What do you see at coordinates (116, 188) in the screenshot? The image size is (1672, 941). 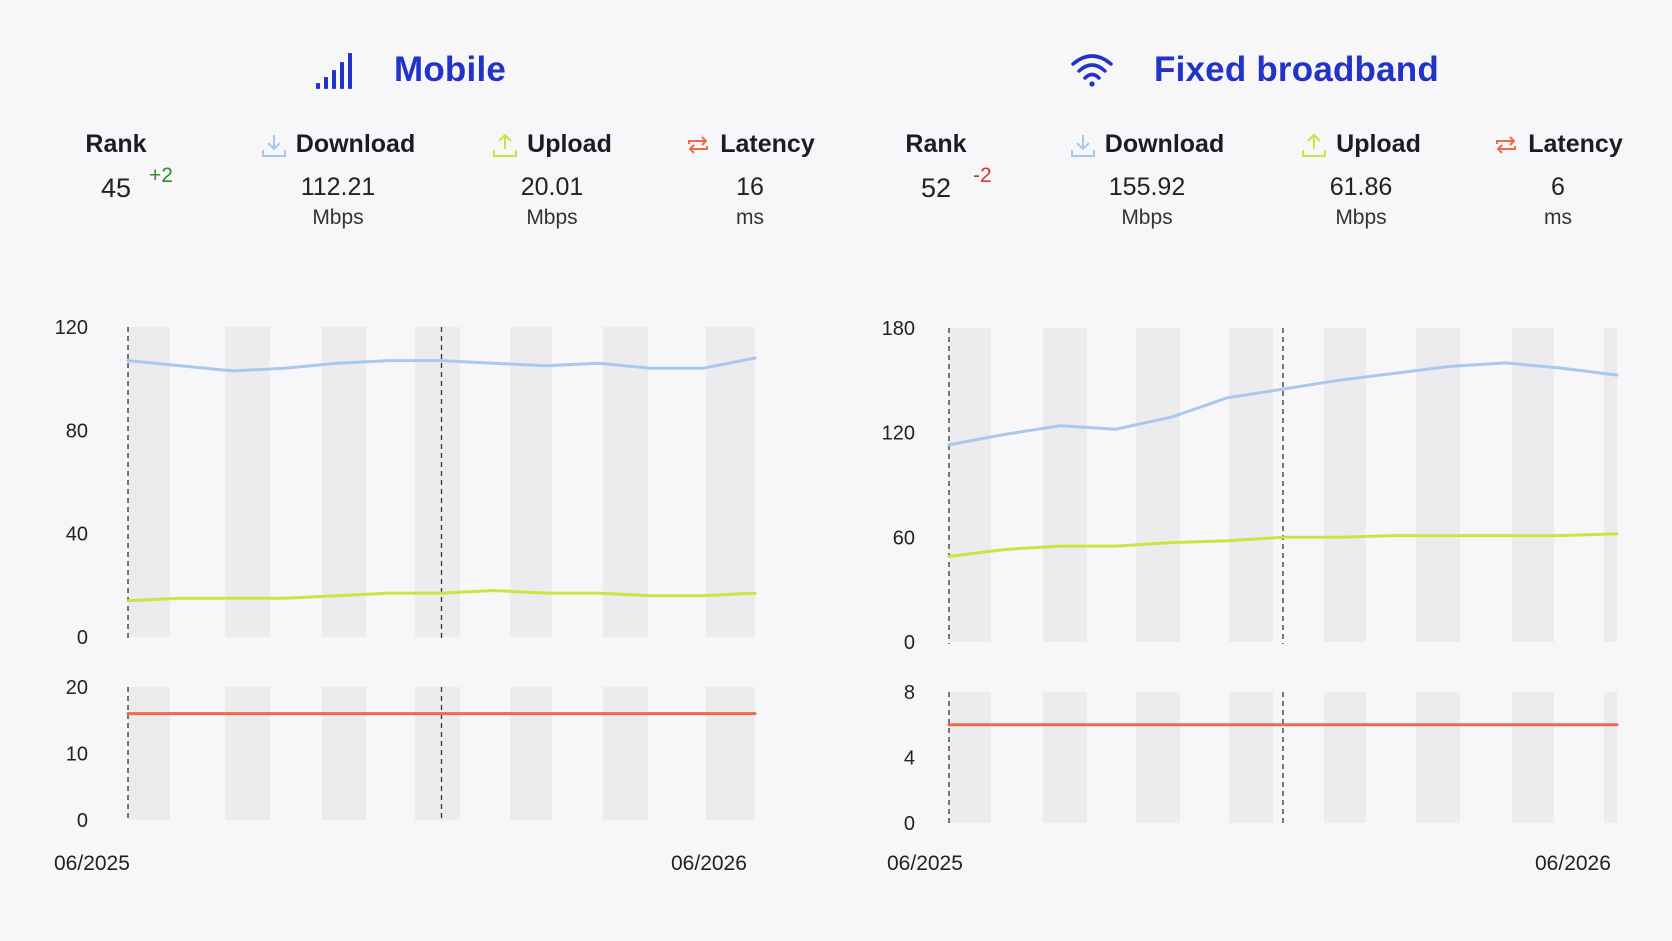 I see `mobile-rank-value: 45` at bounding box center [116, 188].